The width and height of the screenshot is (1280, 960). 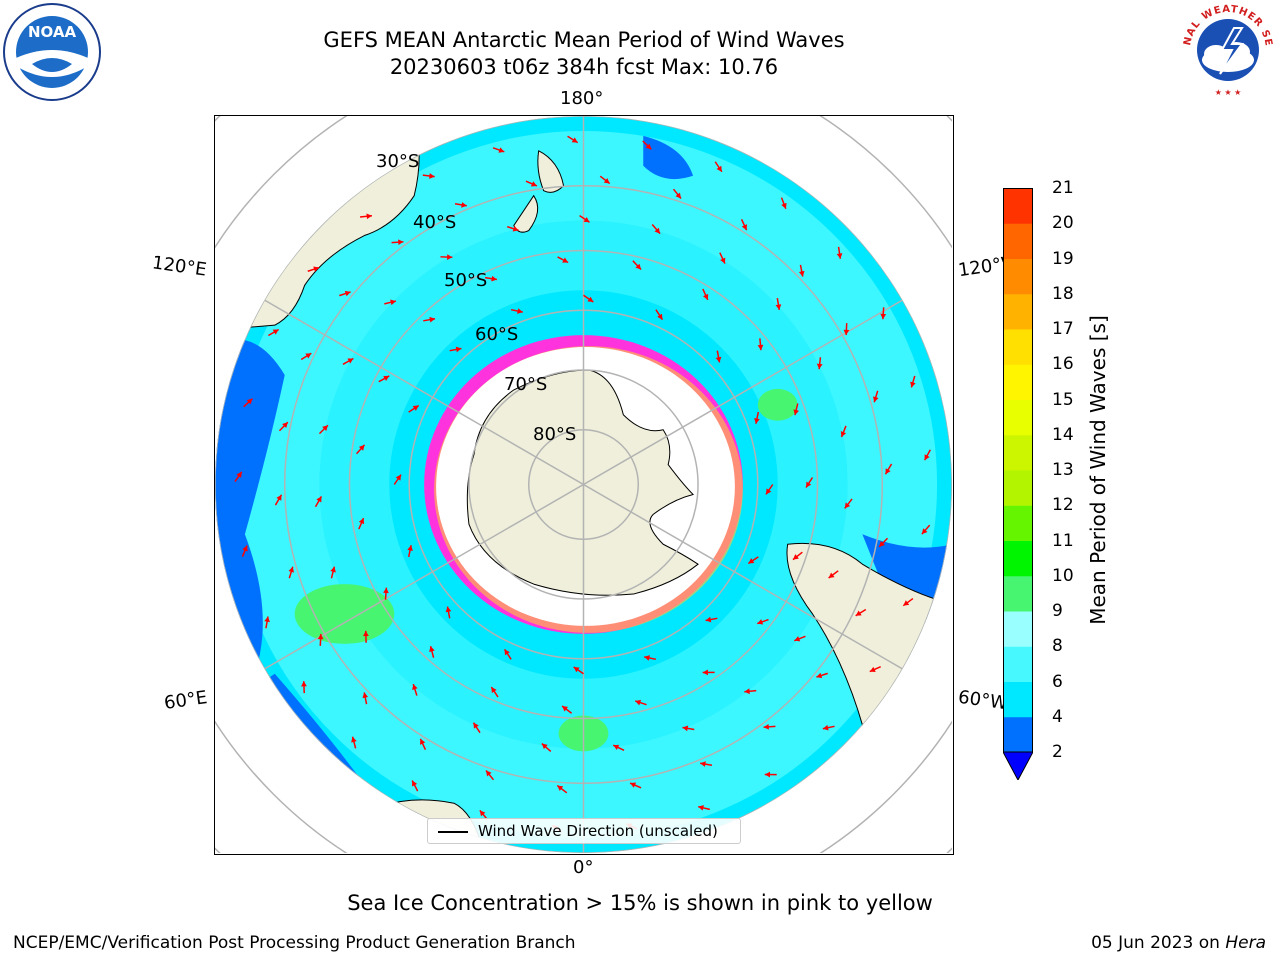 What do you see at coordinates (466, 280) in the screenshot?
I see `lat-label-50s: 50°S` at bounding box center [466, 280].